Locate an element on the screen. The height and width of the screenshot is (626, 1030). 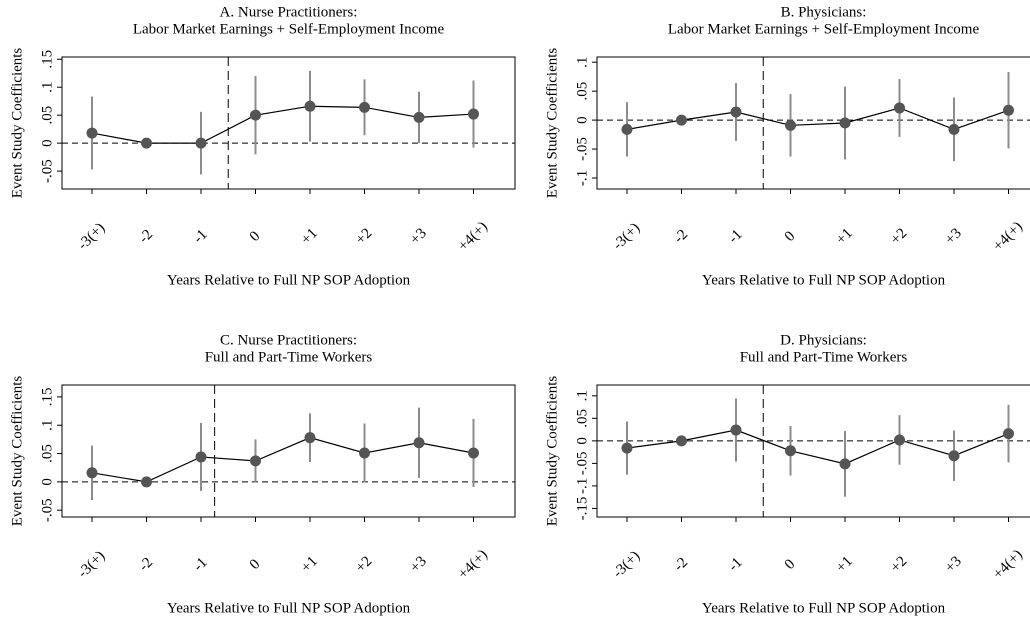
panel-title: D. Physicians: is located at coordinates (823, 340).